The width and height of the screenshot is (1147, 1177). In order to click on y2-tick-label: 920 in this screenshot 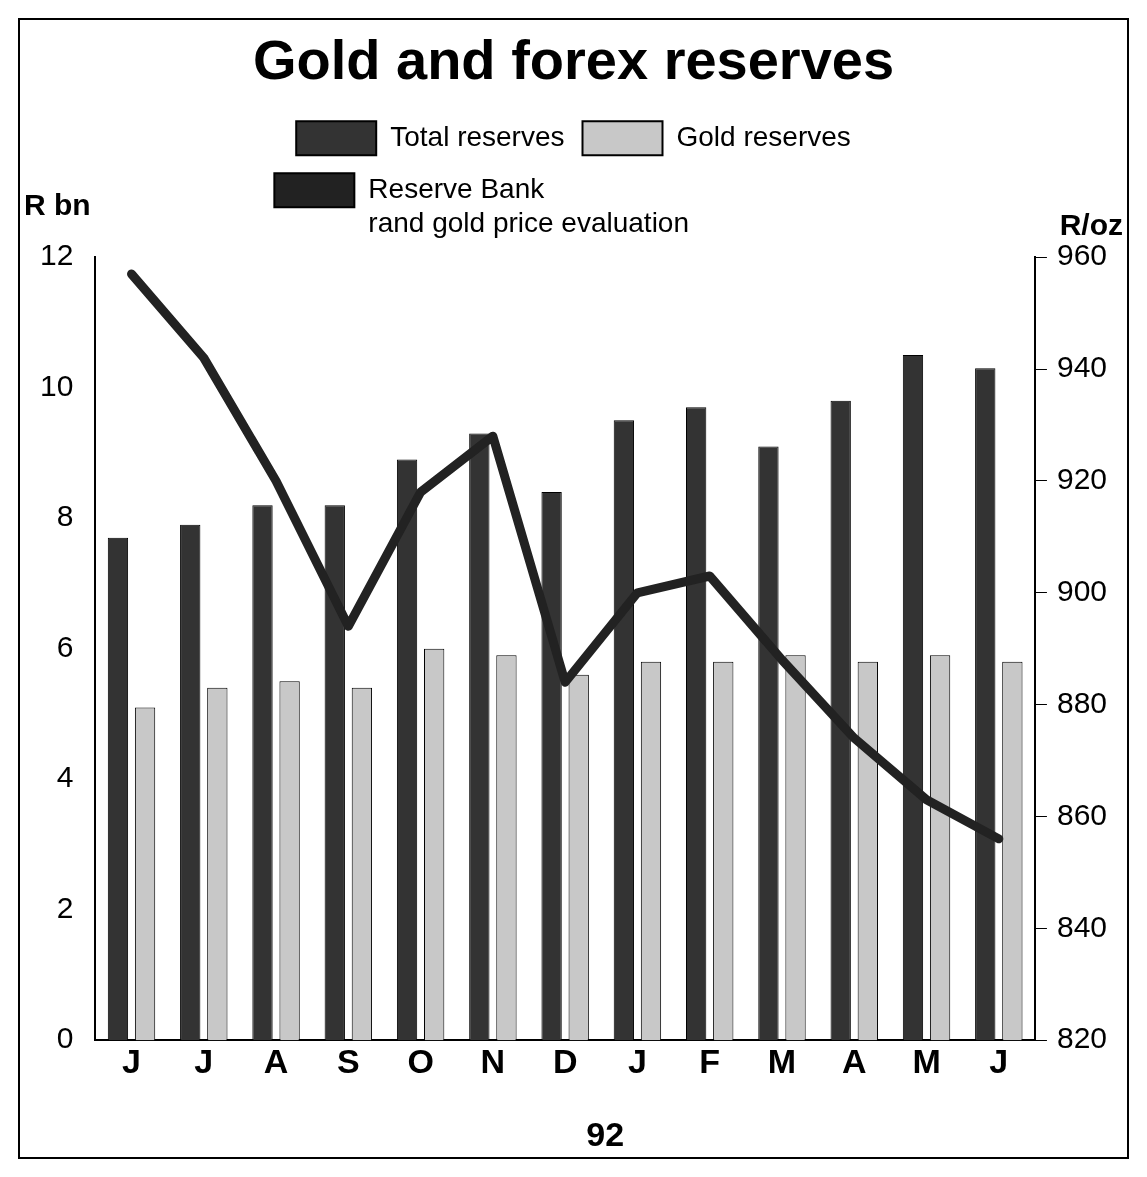, I will do `click(1082, 479)`.